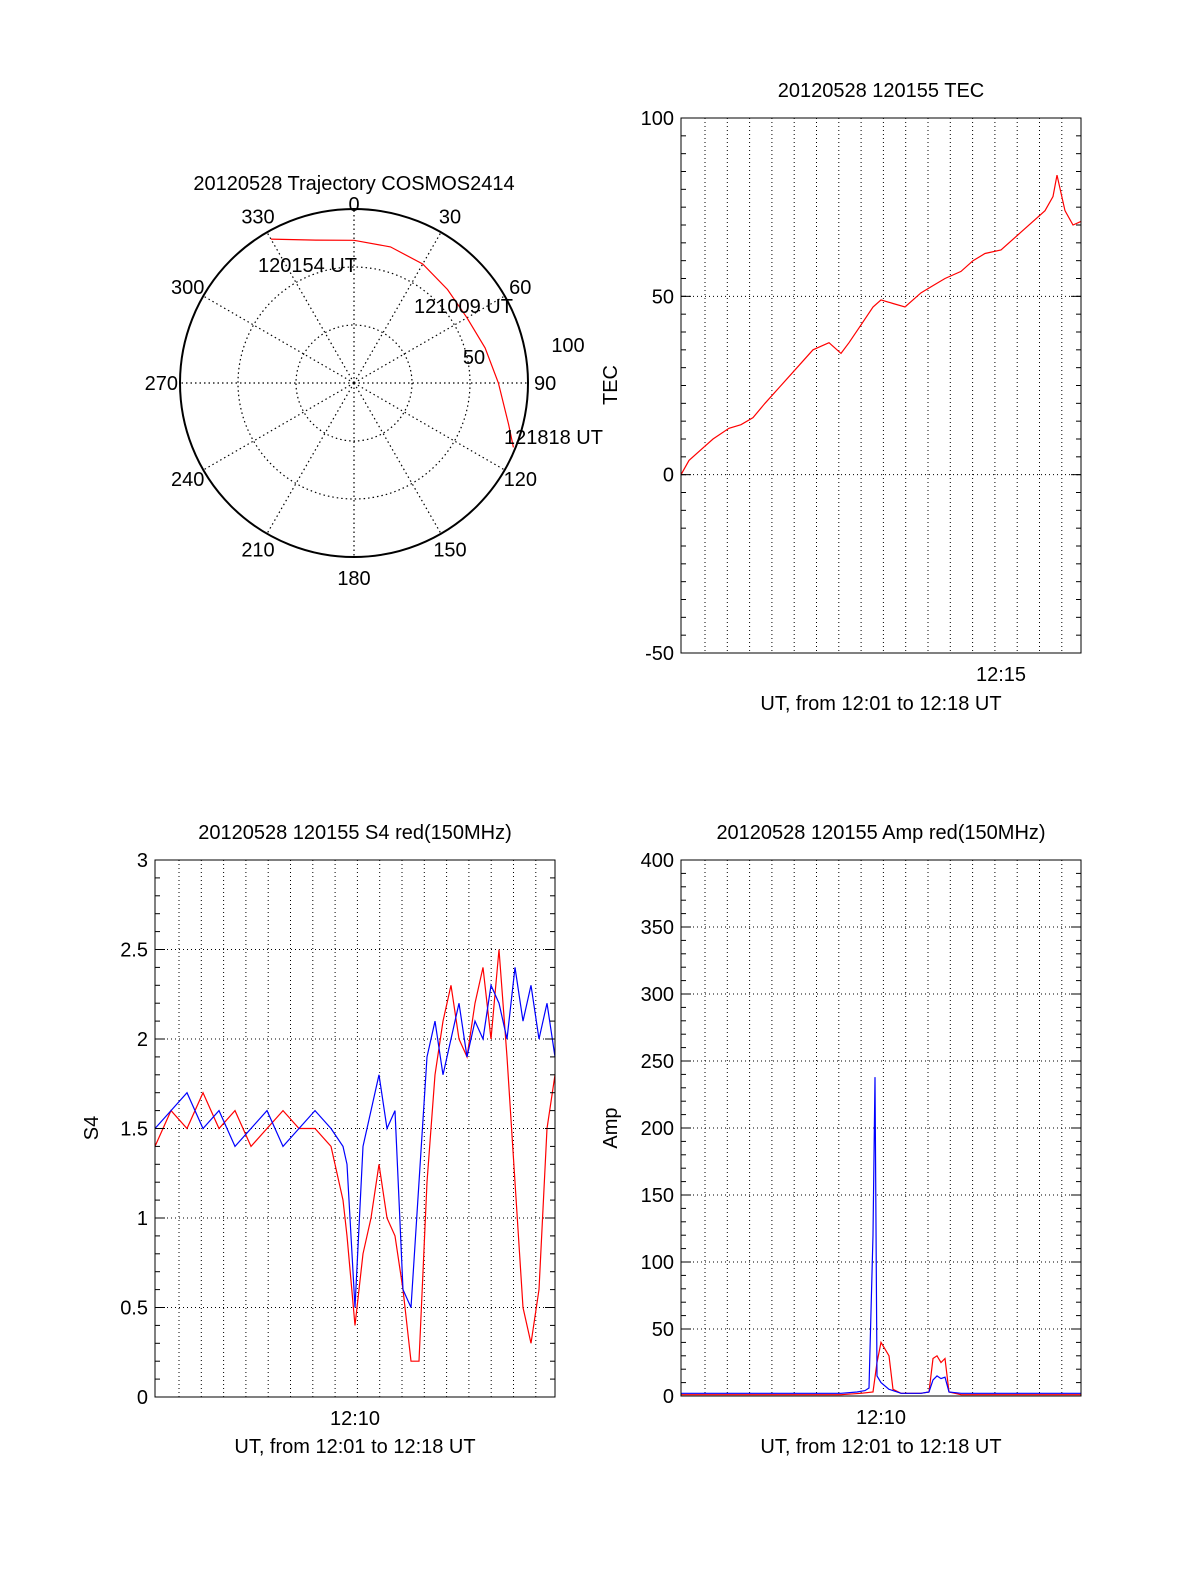  I want to click on s4-ytick-label: 2, so click(142, 1040).